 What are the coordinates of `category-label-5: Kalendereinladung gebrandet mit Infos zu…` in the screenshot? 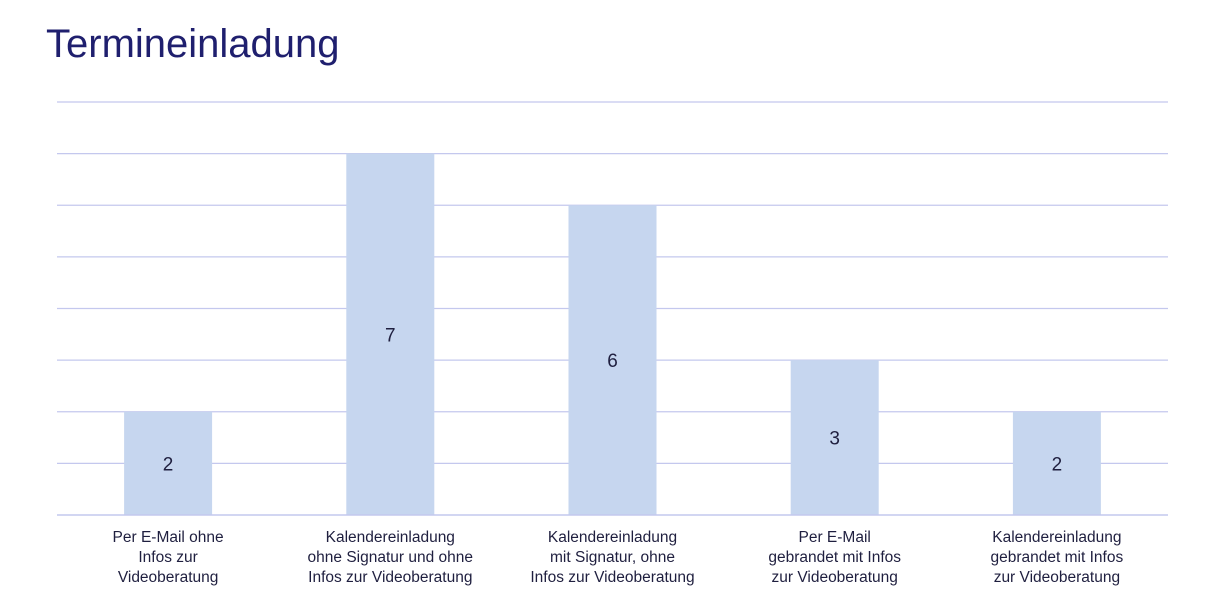 It's located at (1057, 557).